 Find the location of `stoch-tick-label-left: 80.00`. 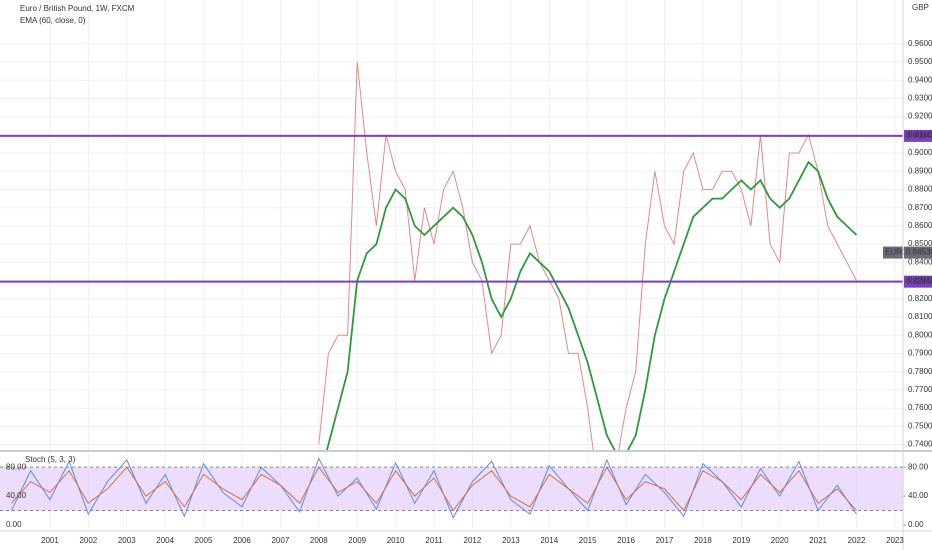

stoch-tick-label-left: 80.00 is located at coordinates (16, 466).